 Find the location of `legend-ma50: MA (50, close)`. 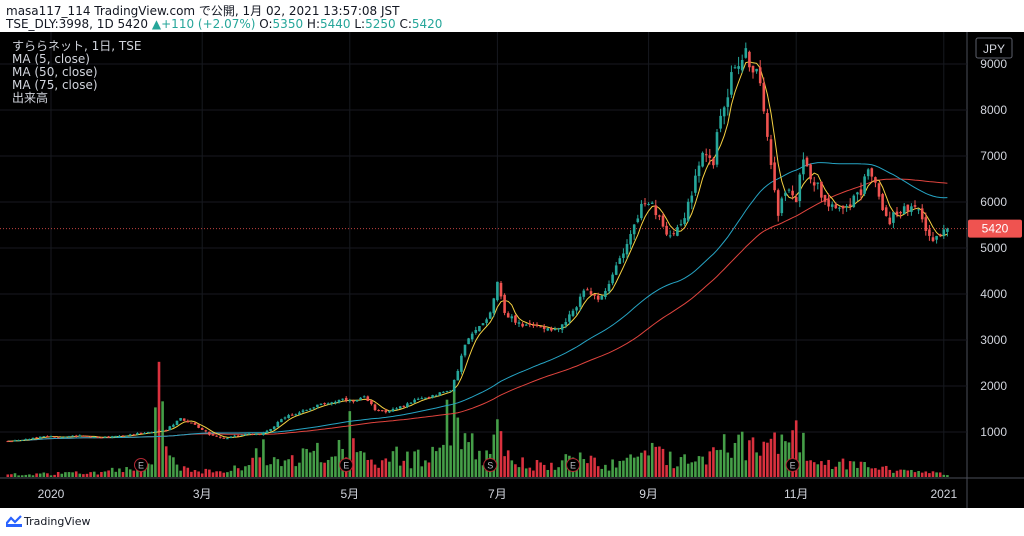

legend-ma50: MA (50, close) is located at coordinates (55, 72).